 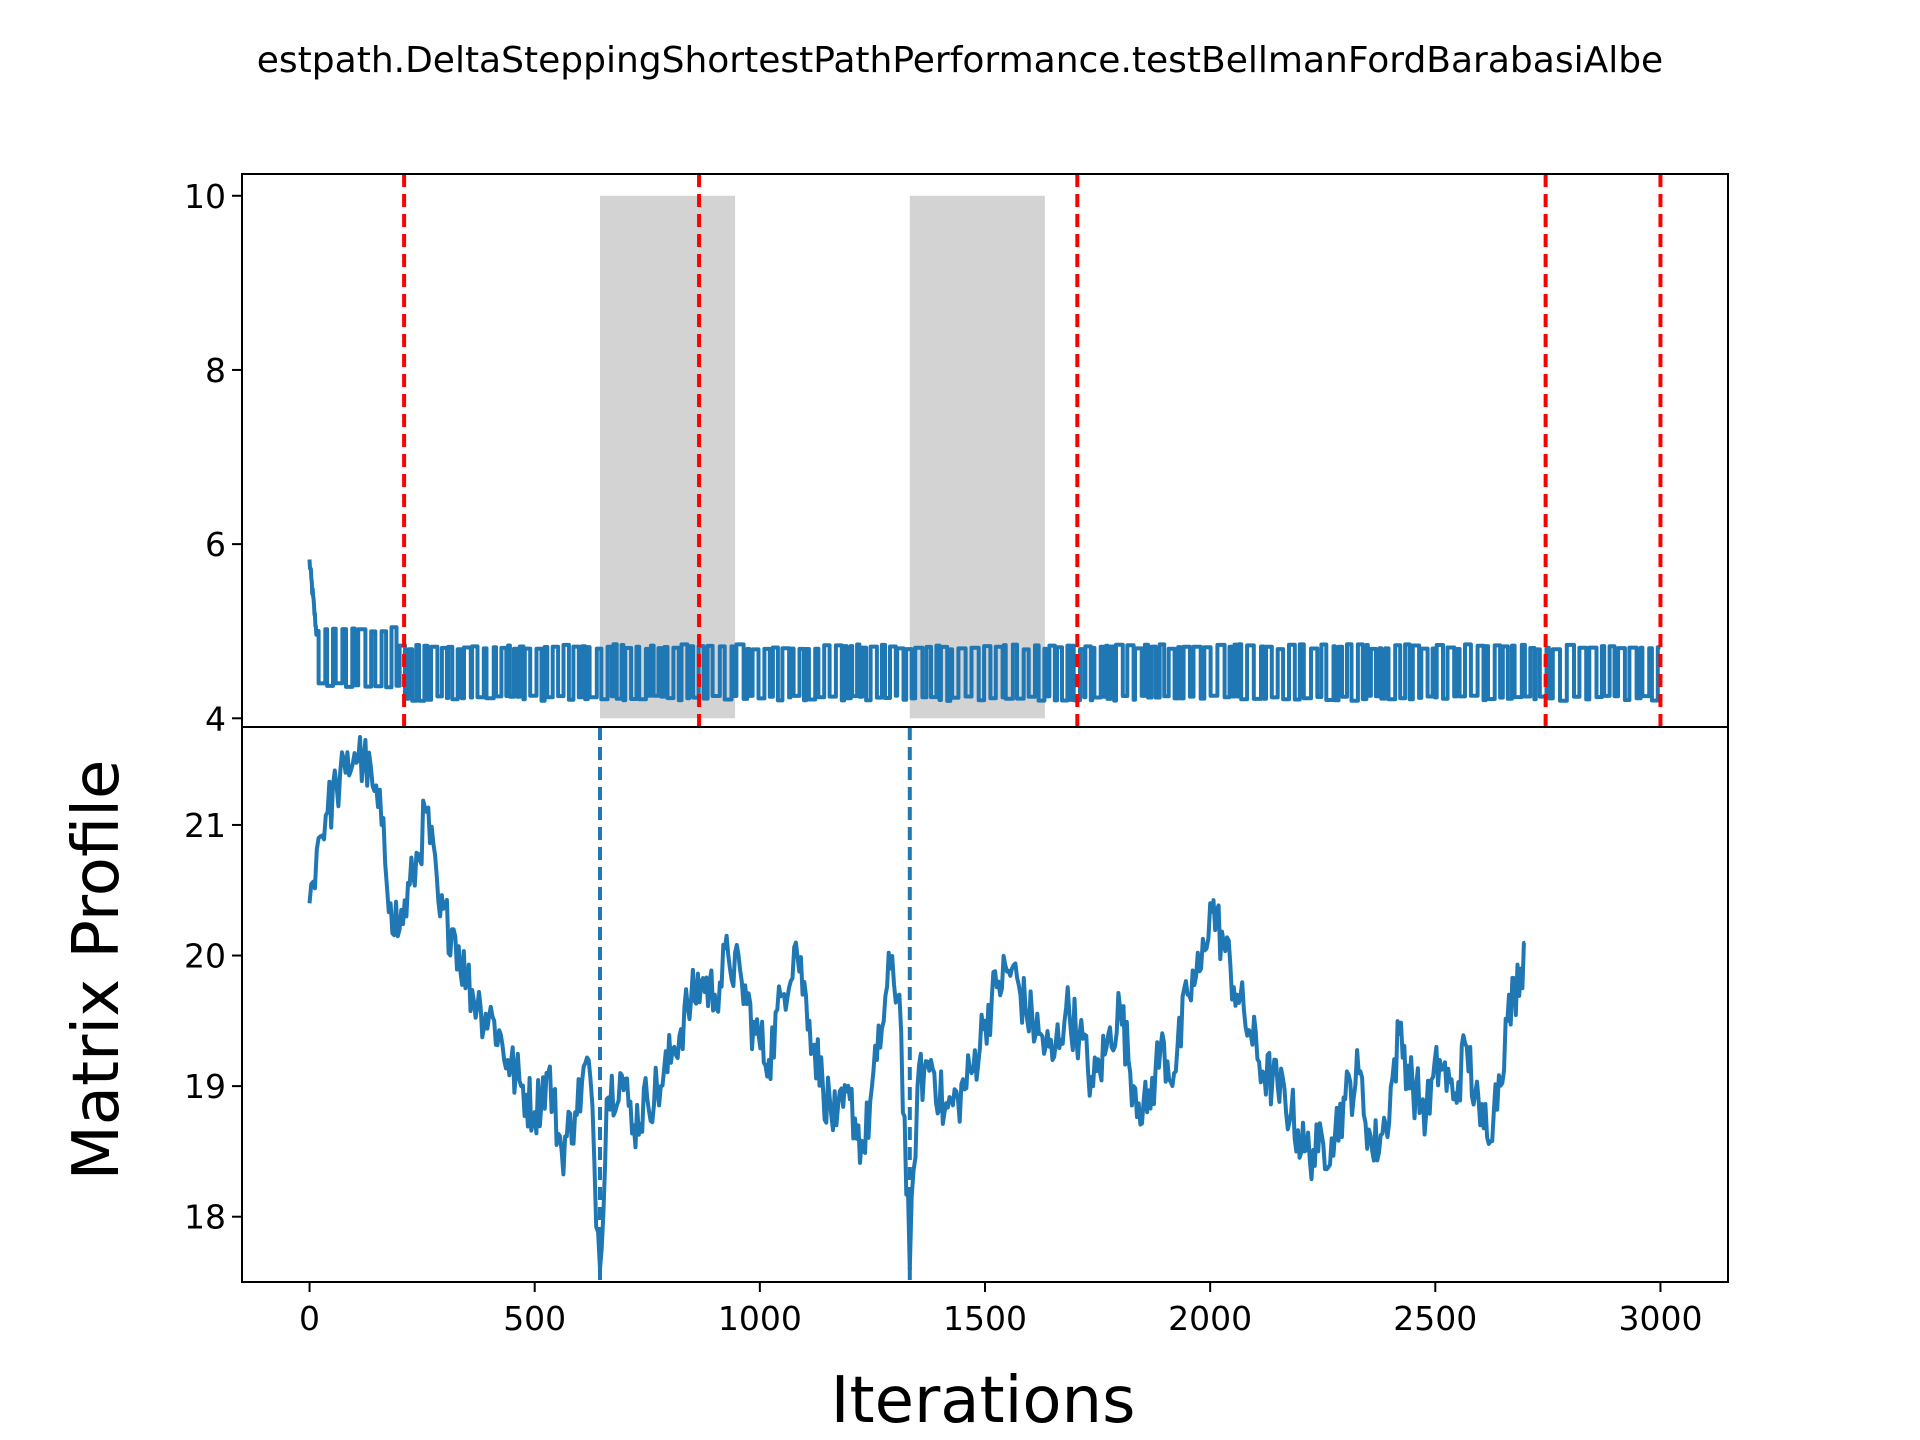 I want to click on bottom-y-tick-label: 19, so click(x=205, y=1086).